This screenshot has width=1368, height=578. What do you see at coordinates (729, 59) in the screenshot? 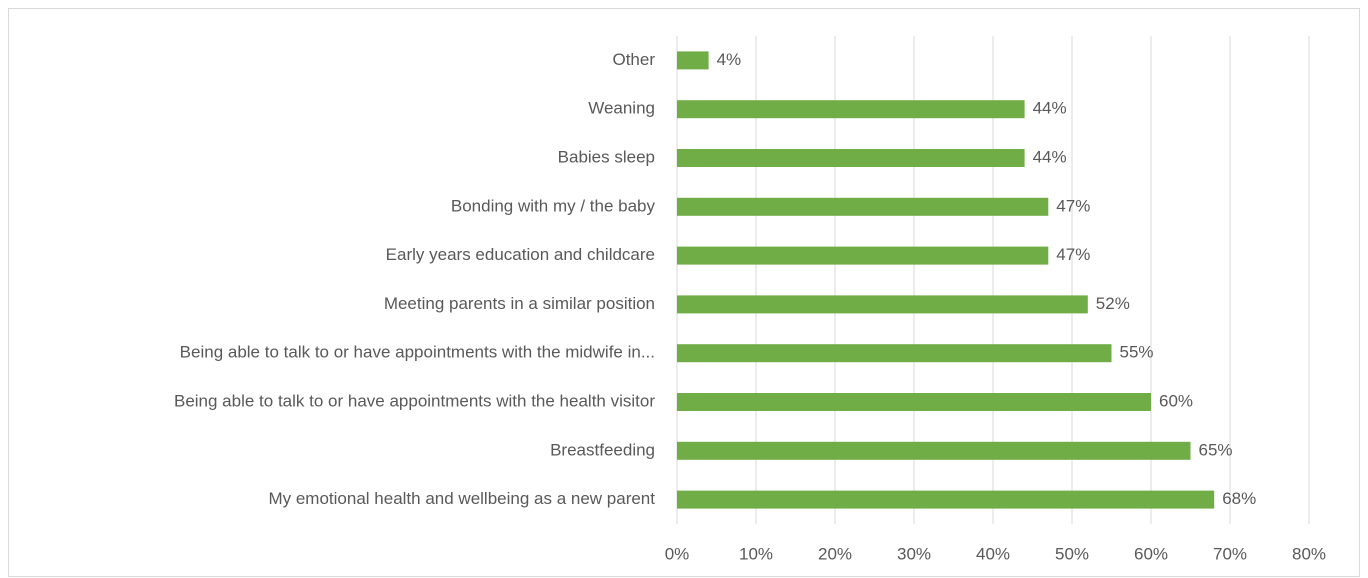
I see `data-label: 4%` at bounding box center [729, 59].